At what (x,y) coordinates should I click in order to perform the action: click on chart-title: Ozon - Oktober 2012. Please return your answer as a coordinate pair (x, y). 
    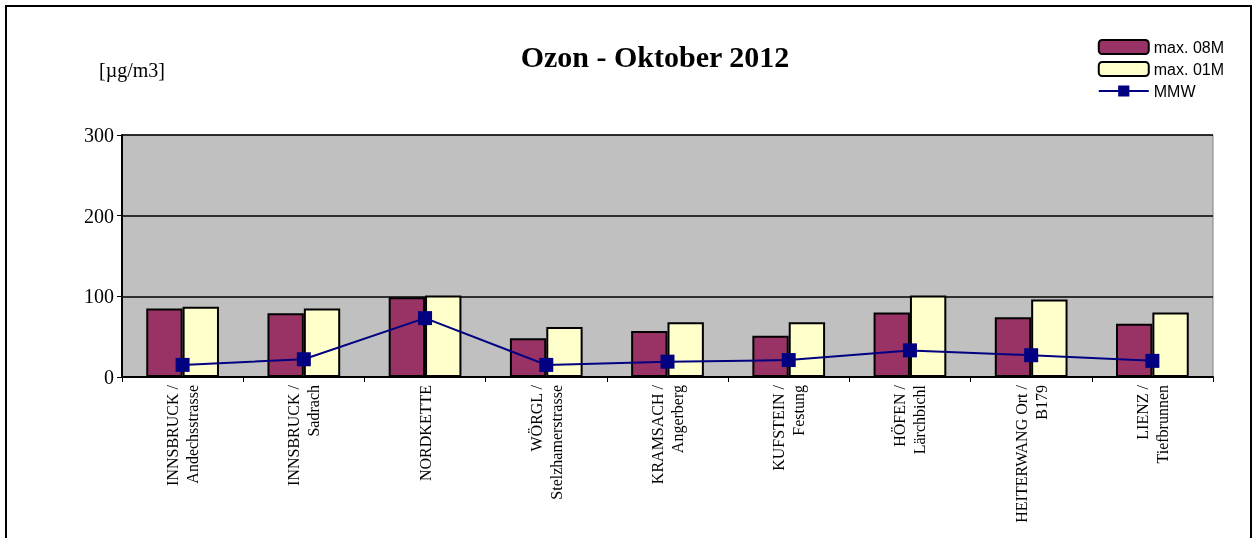
    Looking at the image, I should click on (655, 56).